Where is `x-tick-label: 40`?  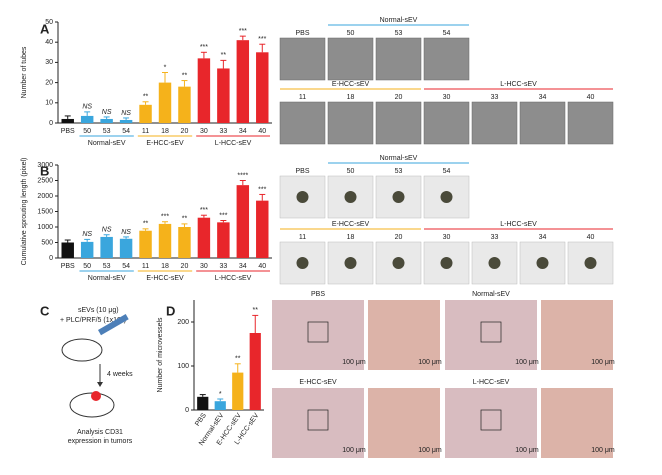
x-tick-label: 40 is located at coordinates (262, 266).